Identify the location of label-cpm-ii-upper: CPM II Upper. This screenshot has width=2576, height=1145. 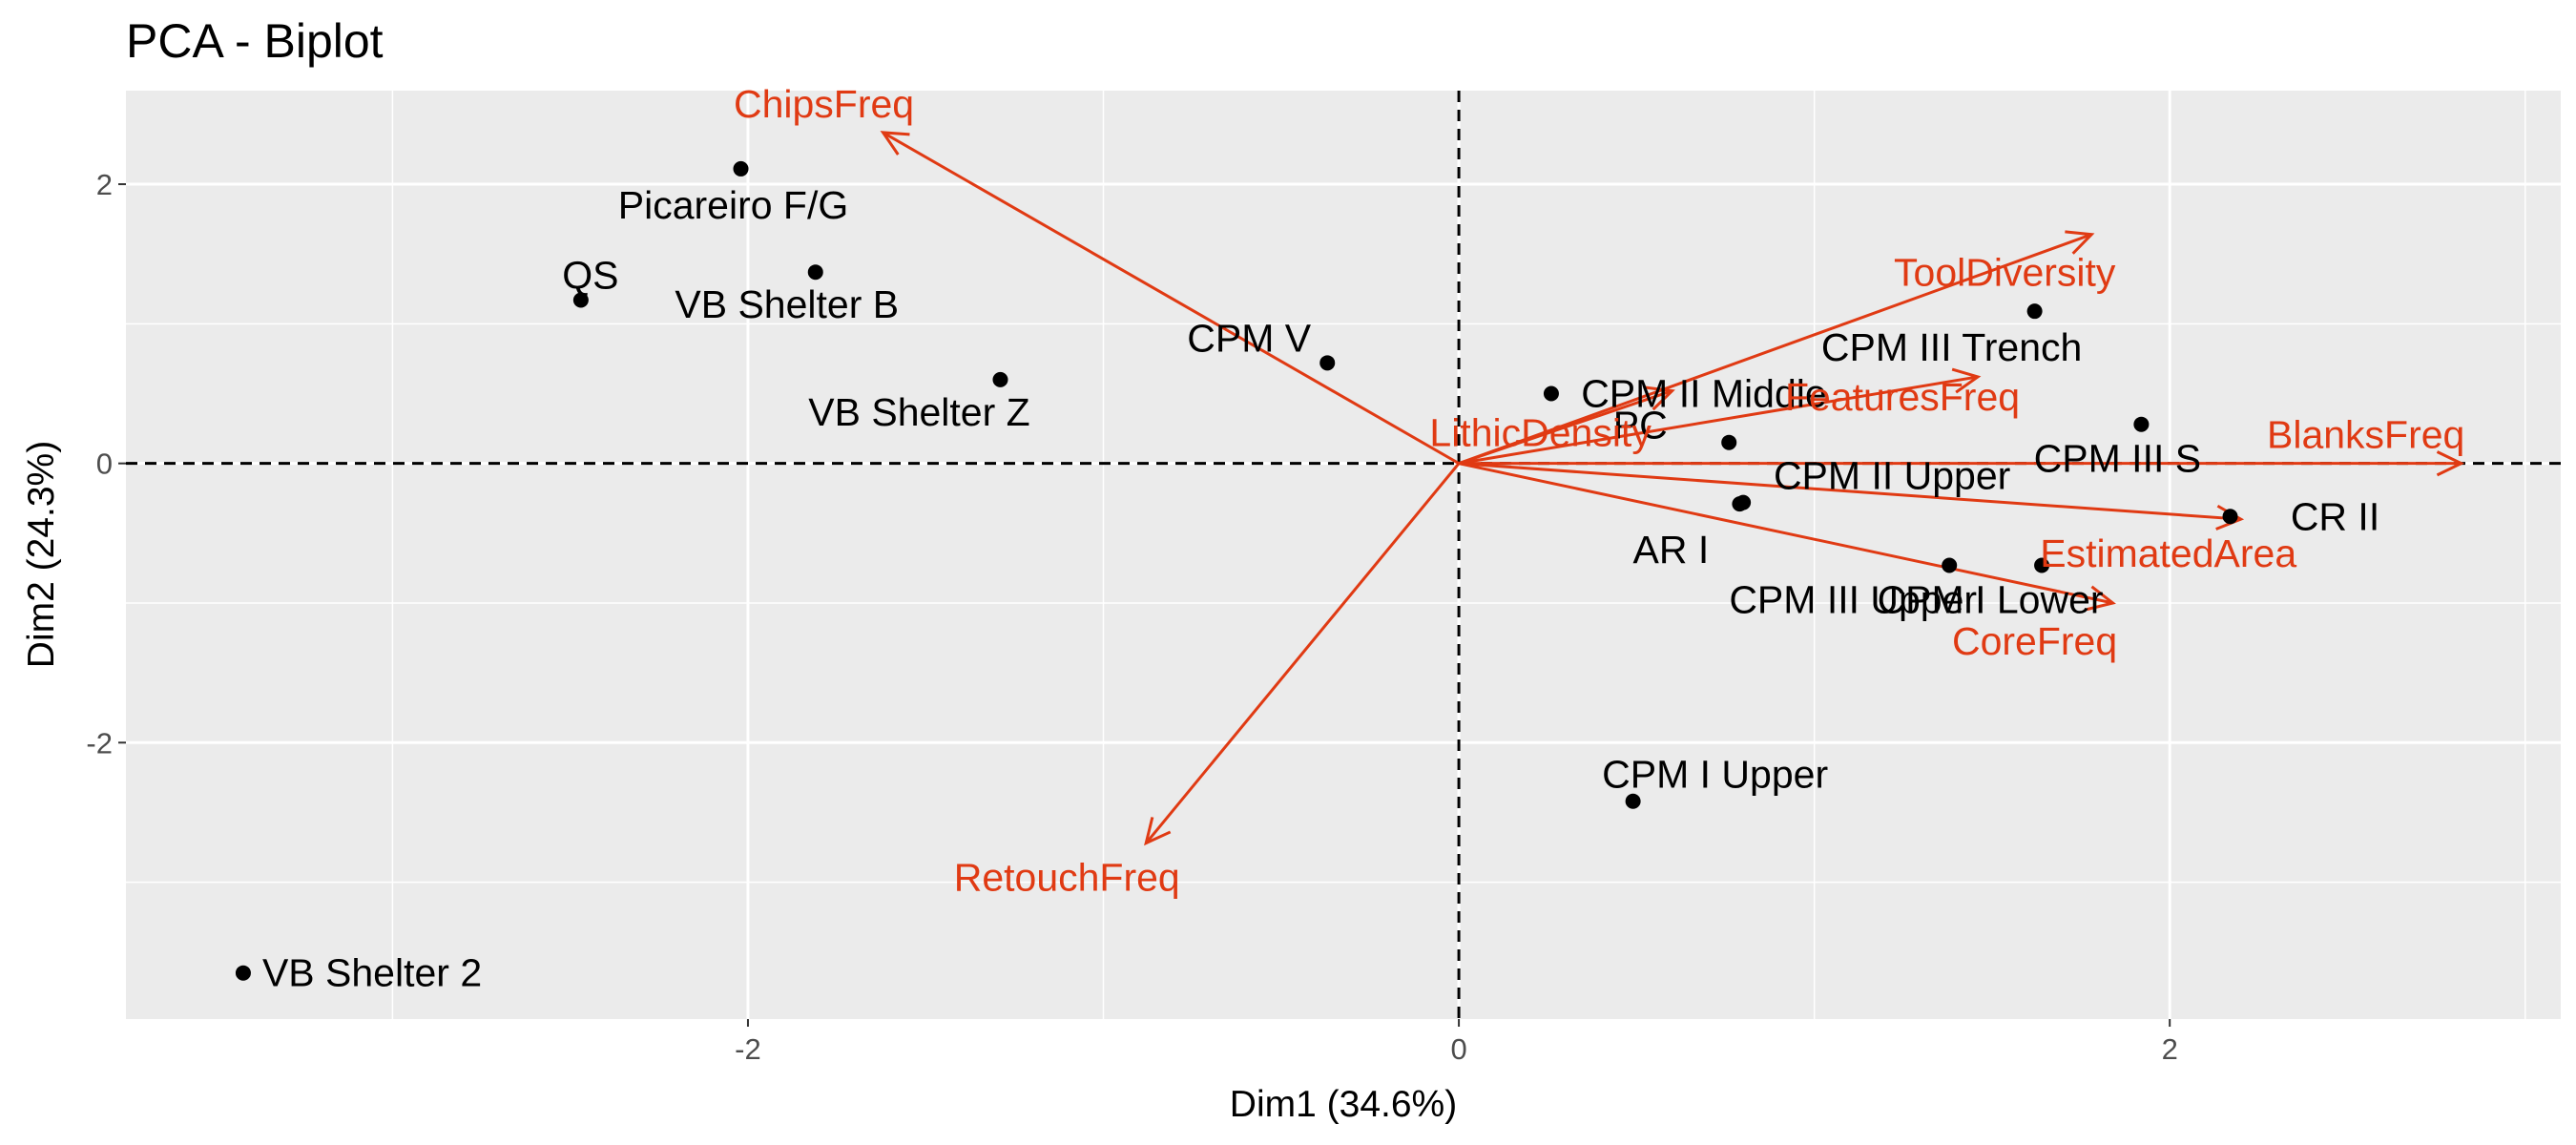
(1892, 476).